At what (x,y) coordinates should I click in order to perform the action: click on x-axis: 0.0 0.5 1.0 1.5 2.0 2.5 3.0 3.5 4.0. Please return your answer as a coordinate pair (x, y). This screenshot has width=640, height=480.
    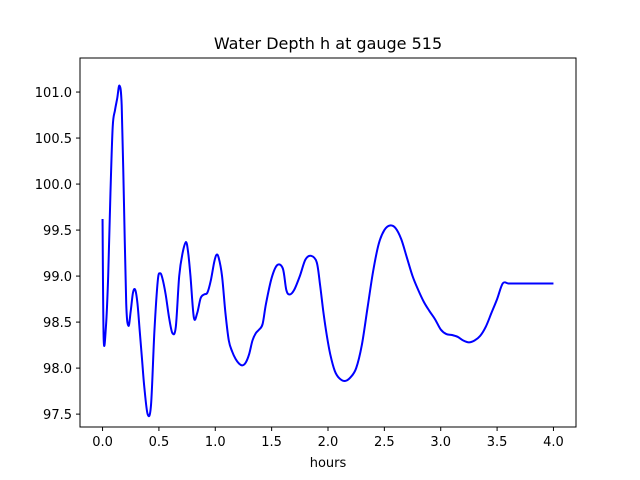
    Looking at the image, I should click on (328, 438).